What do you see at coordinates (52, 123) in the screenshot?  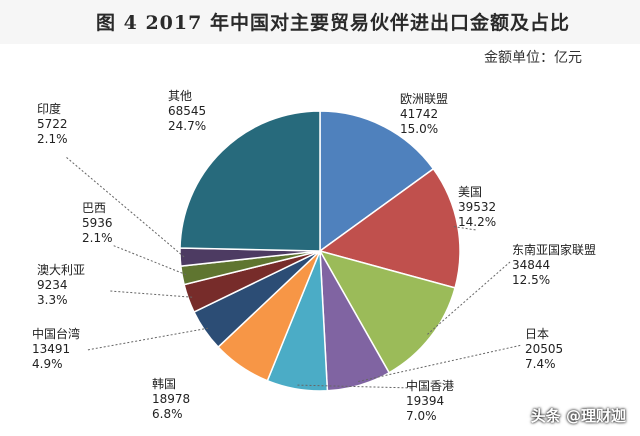 I see `slice-label: 印度 5722 2.1%` at bounding box center [52, 123].